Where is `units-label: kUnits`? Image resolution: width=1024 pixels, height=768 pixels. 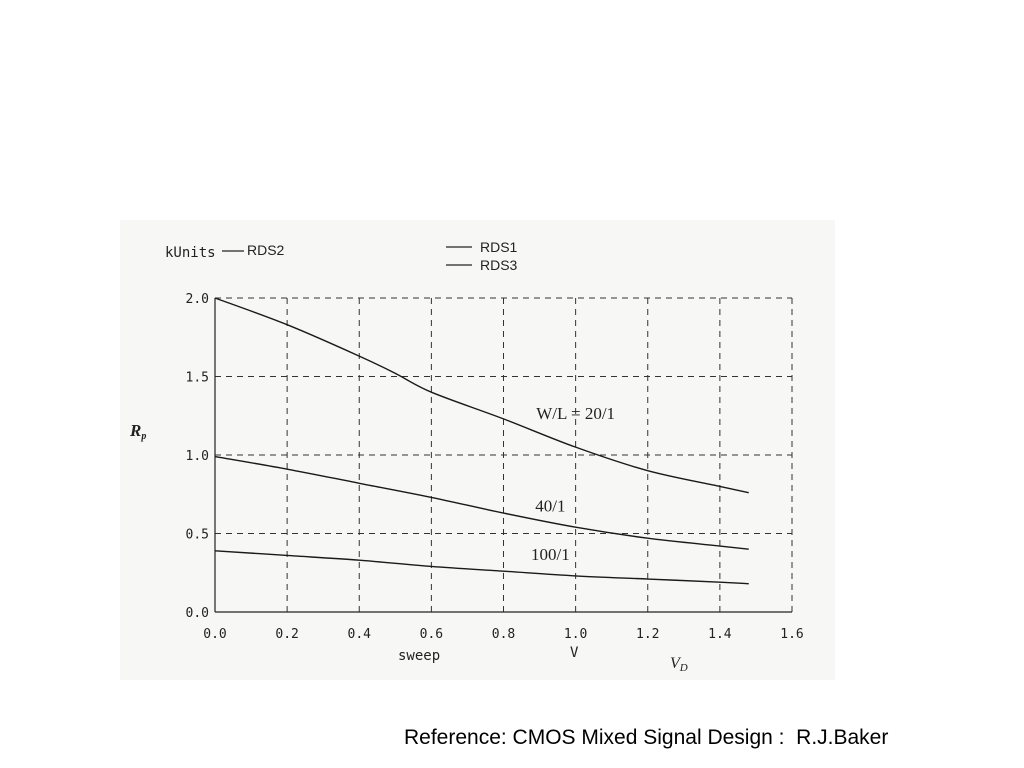
units-label: kUnits is located at coordinates (190, 253).